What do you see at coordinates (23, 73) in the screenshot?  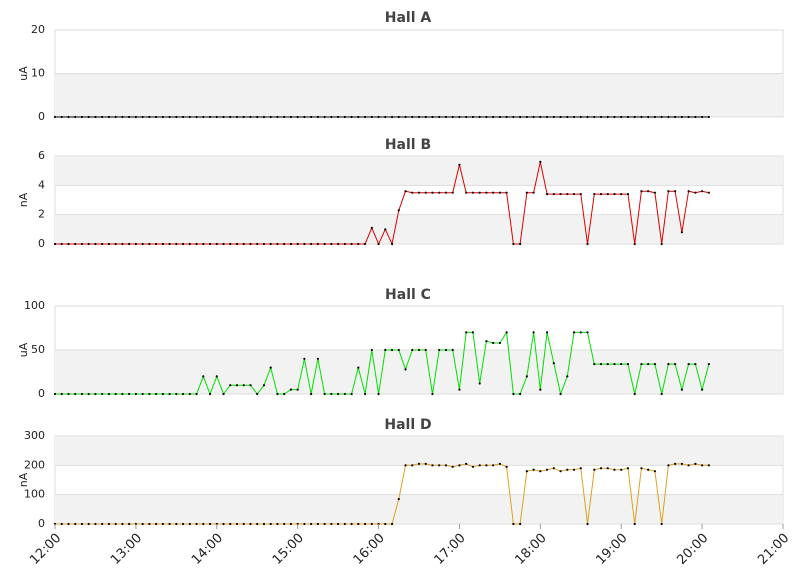 I see `y-axis-label: uA` at bounding box center [23, 73].